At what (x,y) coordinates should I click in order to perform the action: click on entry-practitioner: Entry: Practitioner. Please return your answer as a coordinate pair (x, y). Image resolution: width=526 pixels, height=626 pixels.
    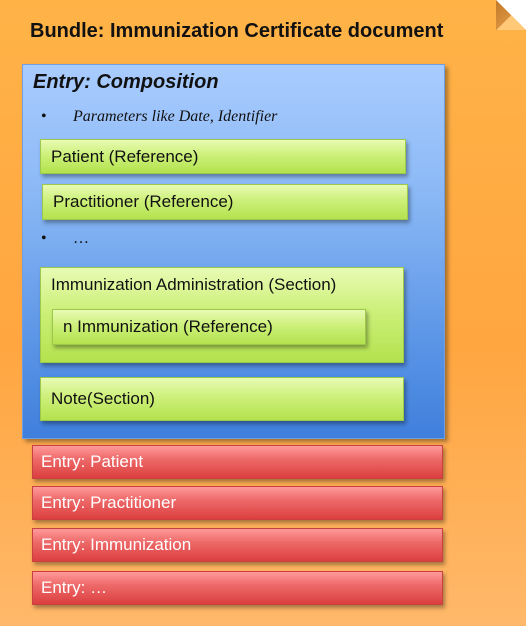
    Looking at the image, I should click on (237, 503).